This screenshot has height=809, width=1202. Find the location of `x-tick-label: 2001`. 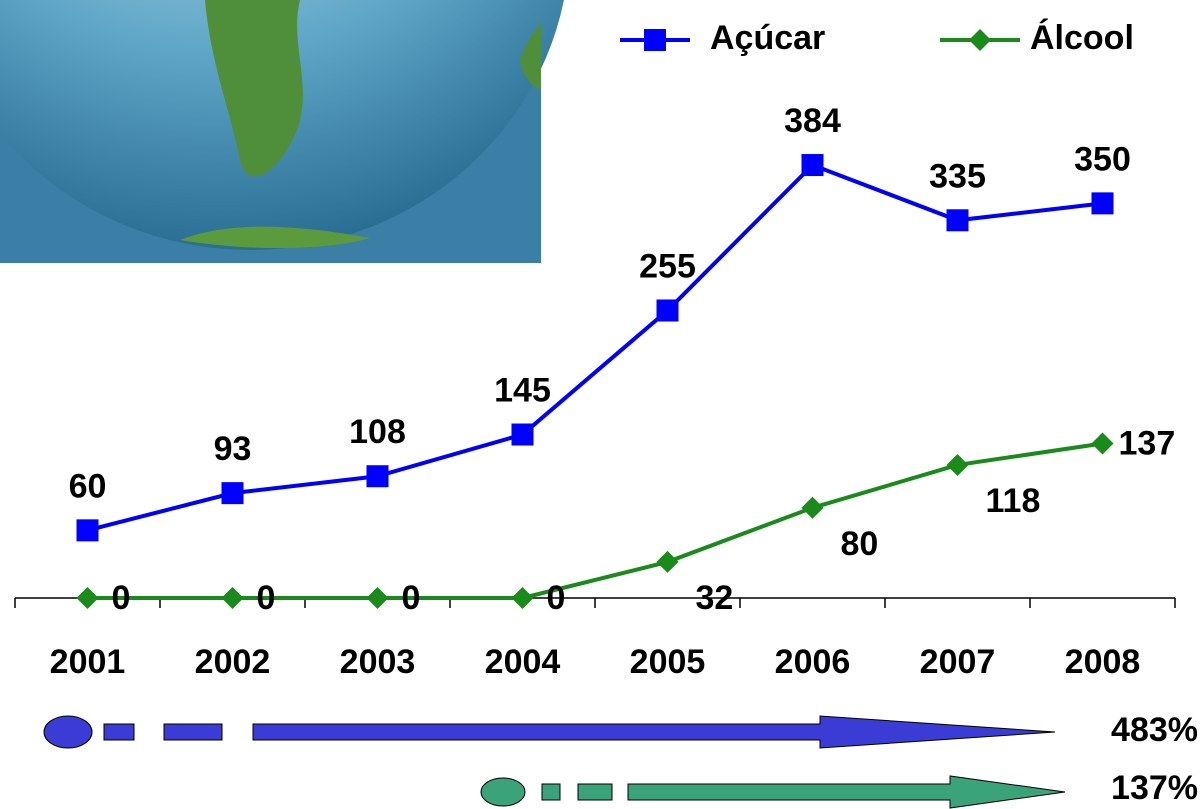

x-tick-label: 2001 is located at coordinates (88, 662).